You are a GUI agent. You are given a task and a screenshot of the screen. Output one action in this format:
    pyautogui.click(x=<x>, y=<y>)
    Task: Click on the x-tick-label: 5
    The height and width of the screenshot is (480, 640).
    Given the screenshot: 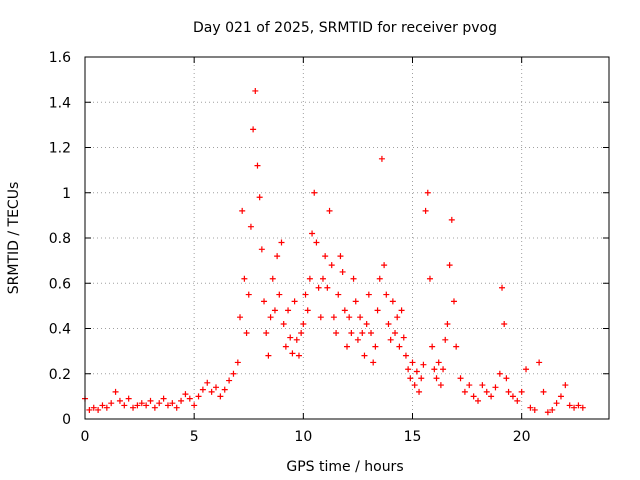 What is the action you would take?
    pyautogui.click(x=194, y=437)
    